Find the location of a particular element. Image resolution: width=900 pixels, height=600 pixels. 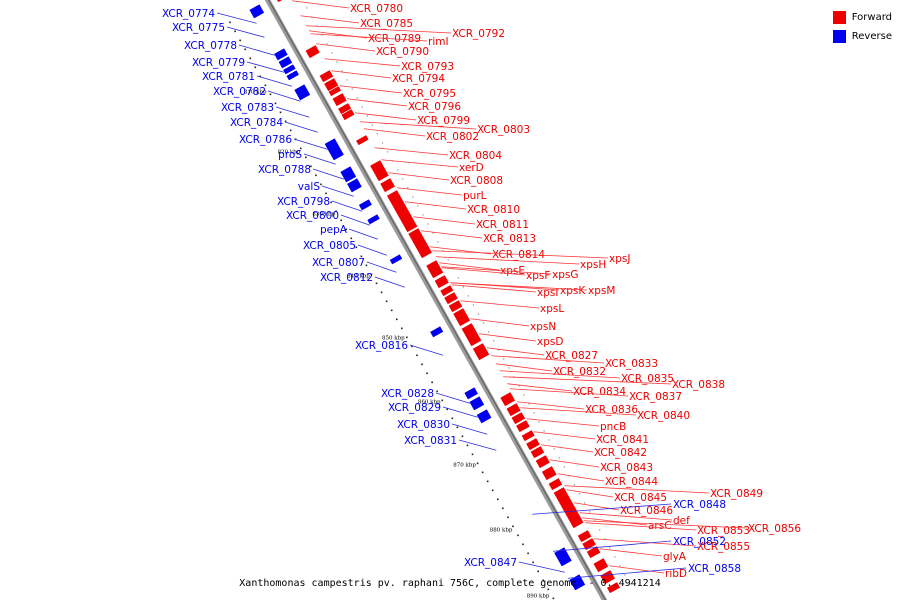

forward-gene-label: xpsG is located at coordinates (565, 275).